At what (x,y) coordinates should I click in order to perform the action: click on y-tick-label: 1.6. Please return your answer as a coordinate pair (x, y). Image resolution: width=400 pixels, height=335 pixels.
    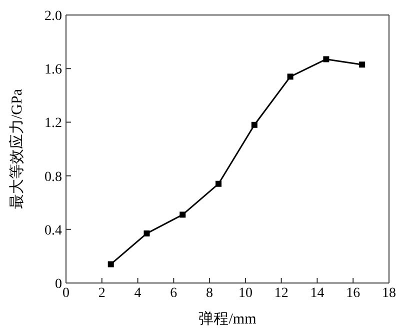
    Looking at the image, I should click on (53, 70).